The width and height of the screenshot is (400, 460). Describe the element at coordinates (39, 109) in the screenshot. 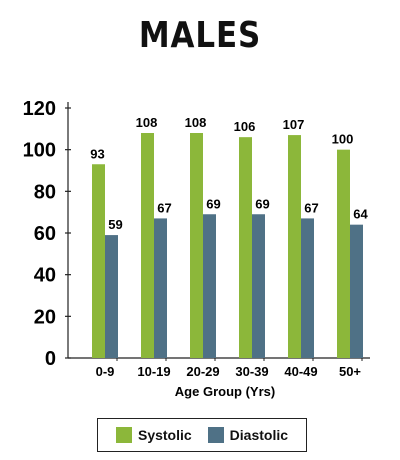

I see `y-tick-label: 120` at that location.